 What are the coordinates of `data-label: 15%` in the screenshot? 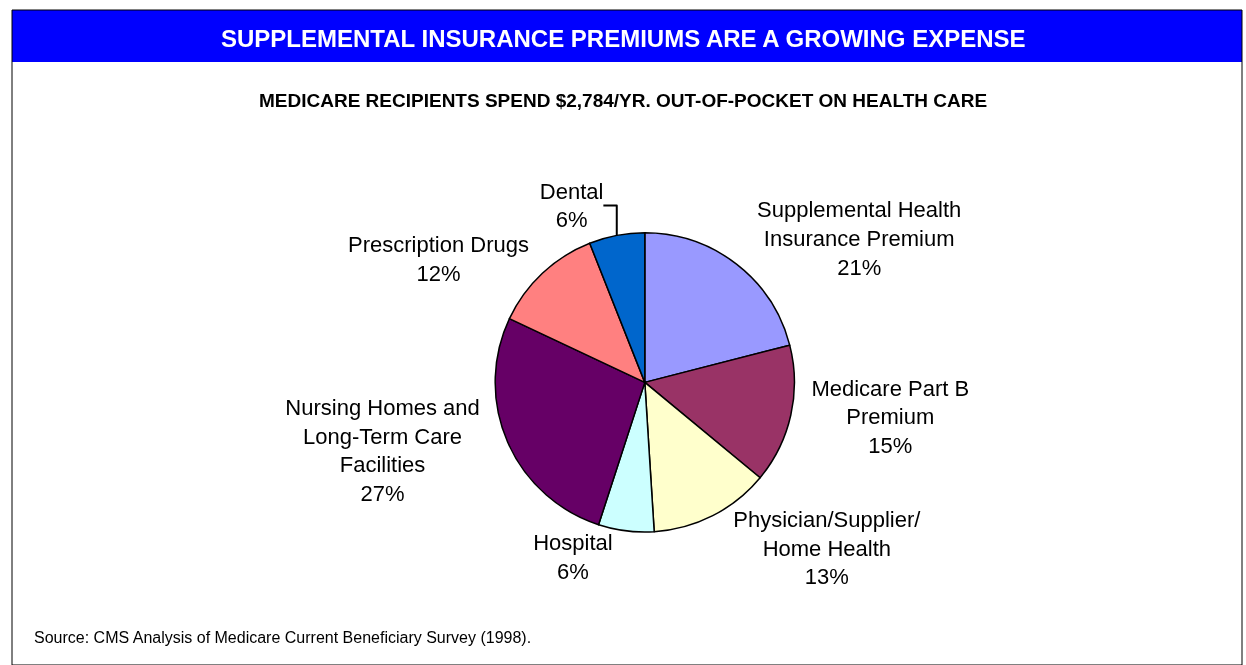 It's located at (890, 446).